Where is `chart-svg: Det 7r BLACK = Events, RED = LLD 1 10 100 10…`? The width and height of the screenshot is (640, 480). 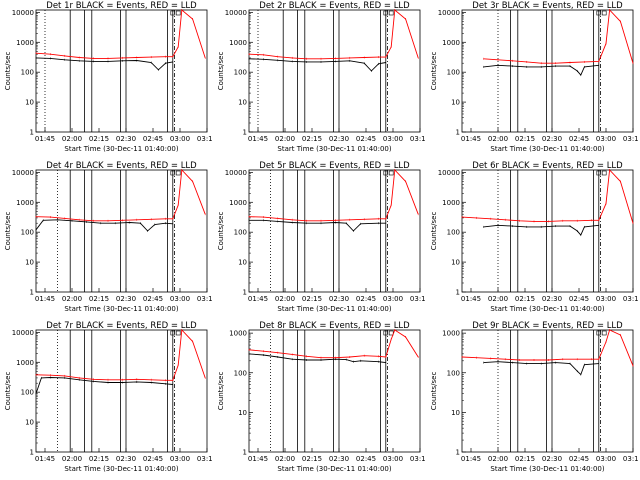
chart-svg: Det 7r BLACK = Events, RED = LLD 1 10 100 10… is located at coordinates (108, 397).